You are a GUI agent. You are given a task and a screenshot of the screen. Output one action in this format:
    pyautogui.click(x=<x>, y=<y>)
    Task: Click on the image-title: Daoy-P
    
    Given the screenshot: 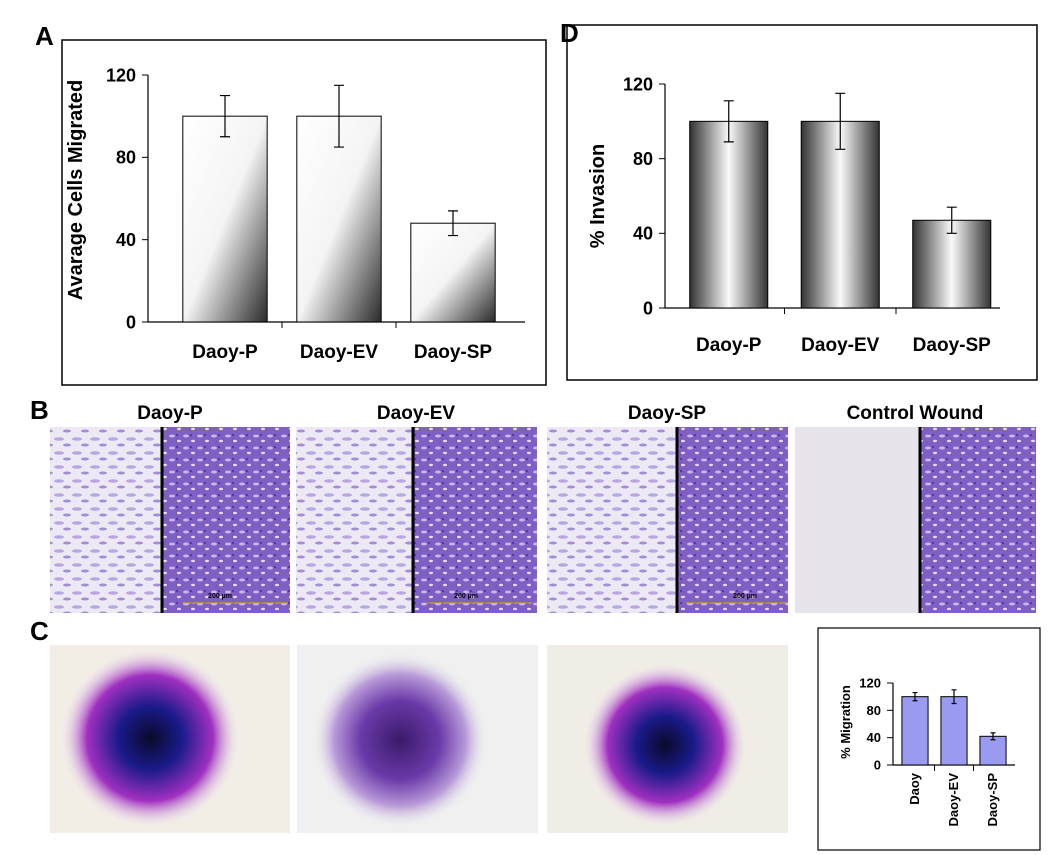 What is the action you would take?
    pyautogui.click(x=170, y=413)
    